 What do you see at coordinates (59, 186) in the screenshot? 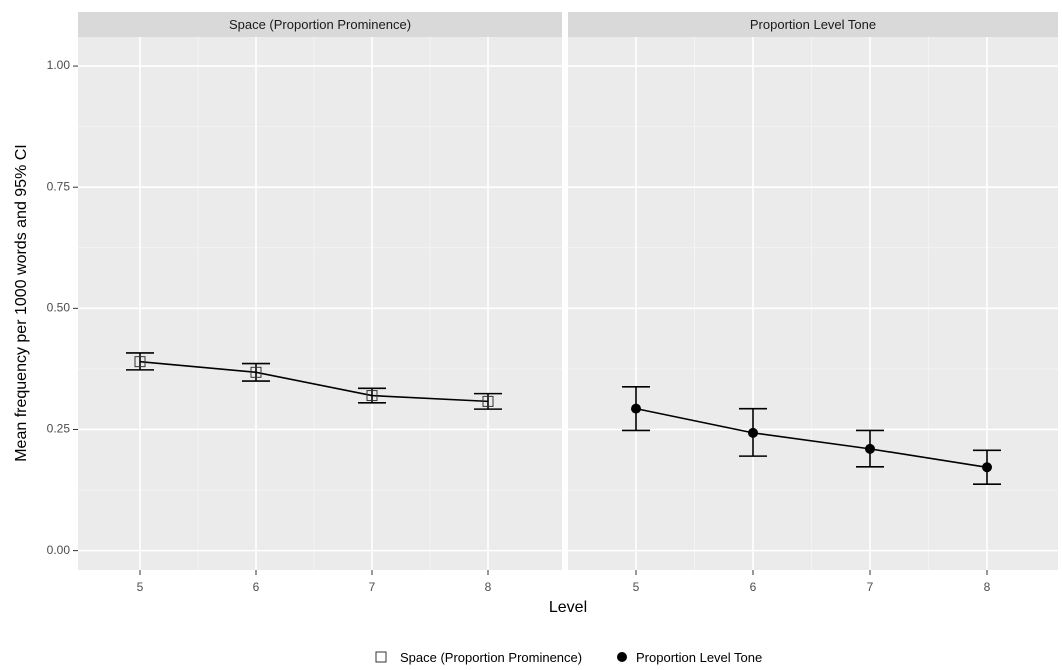
I see `y-tick-label: 0.75` at bounding box center [59, 186].